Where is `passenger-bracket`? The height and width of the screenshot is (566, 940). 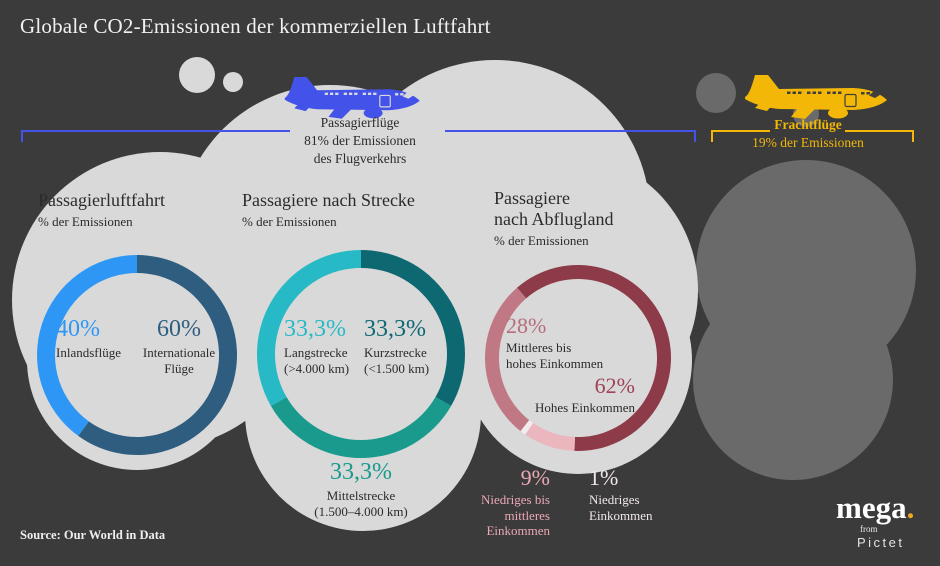 passenger-bracket is located at coordinates (358, 136).